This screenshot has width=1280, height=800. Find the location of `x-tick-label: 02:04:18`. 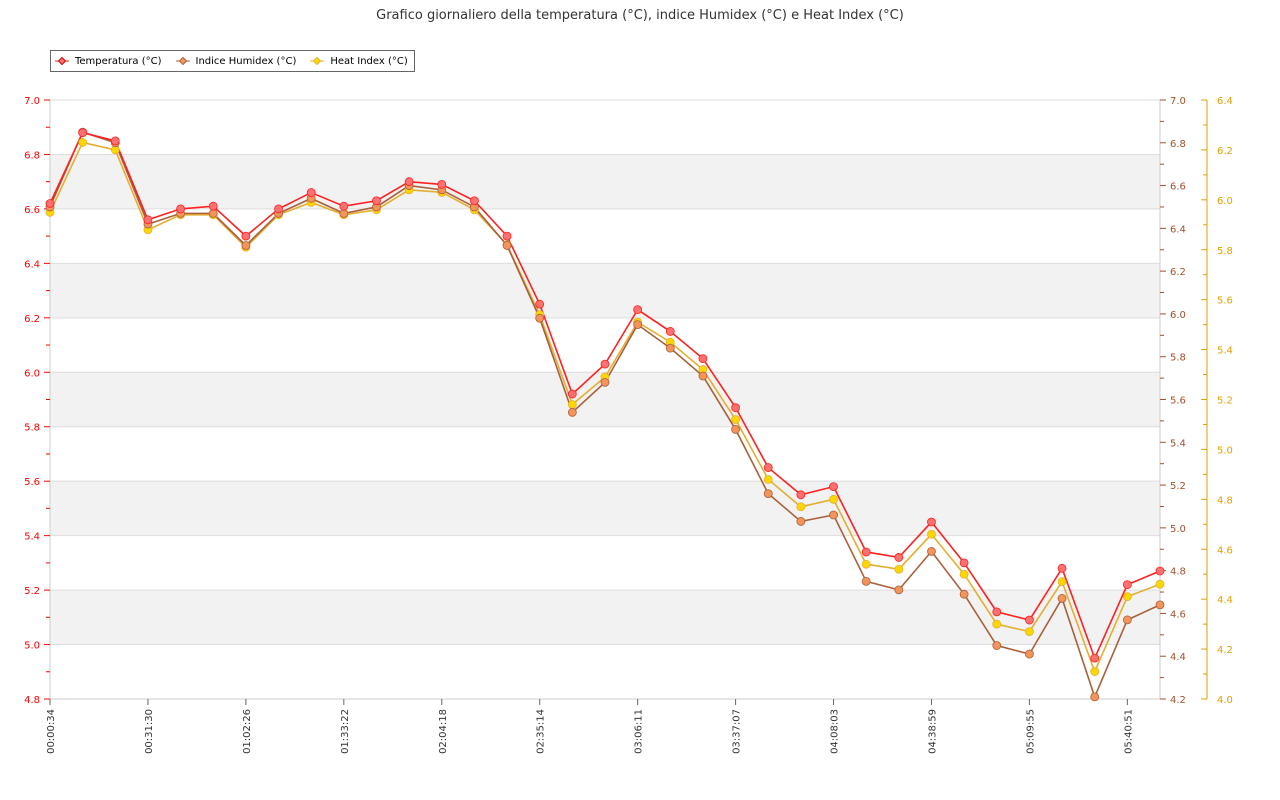

x-tick-label: 02:04:18 is located at coordinates (443, 731).